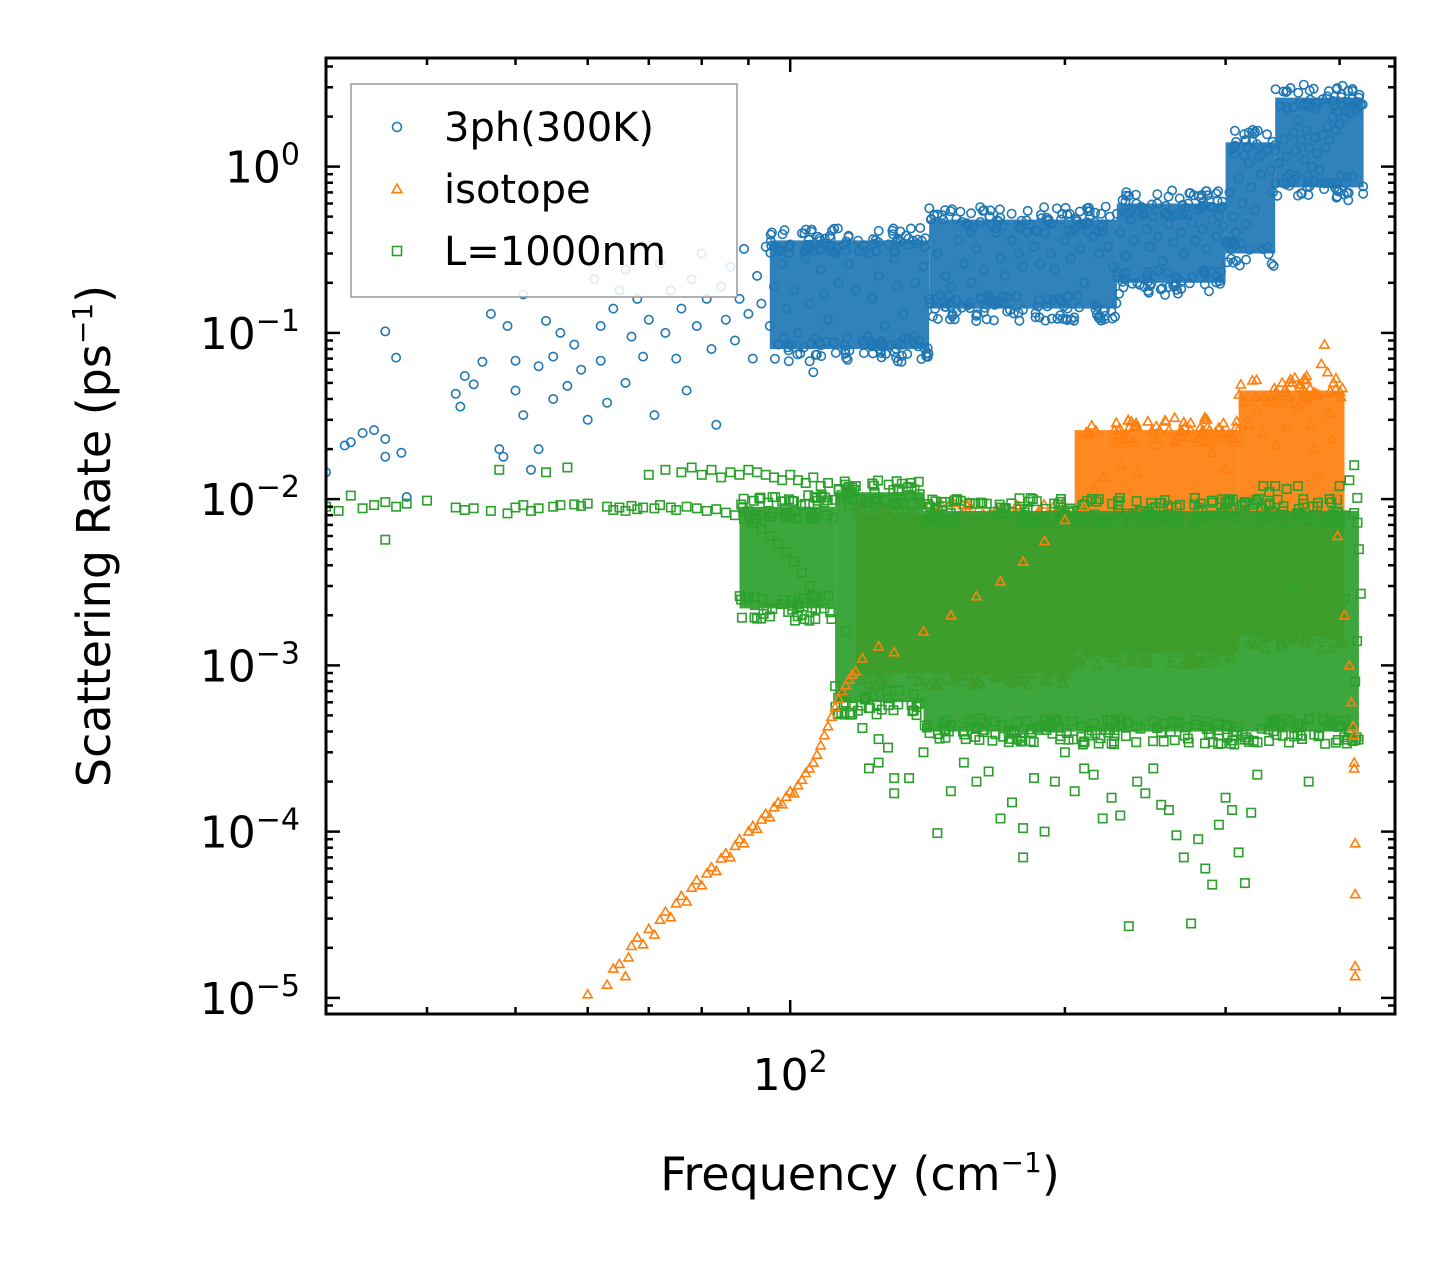 Image resolution: width=1455 pixels, height=1265 pixels. What do you see at coordinates (555, 252) in the screenshot?
I see `legend-label-l-1000nm: L=1000nm` at bounding box center [555, 252].